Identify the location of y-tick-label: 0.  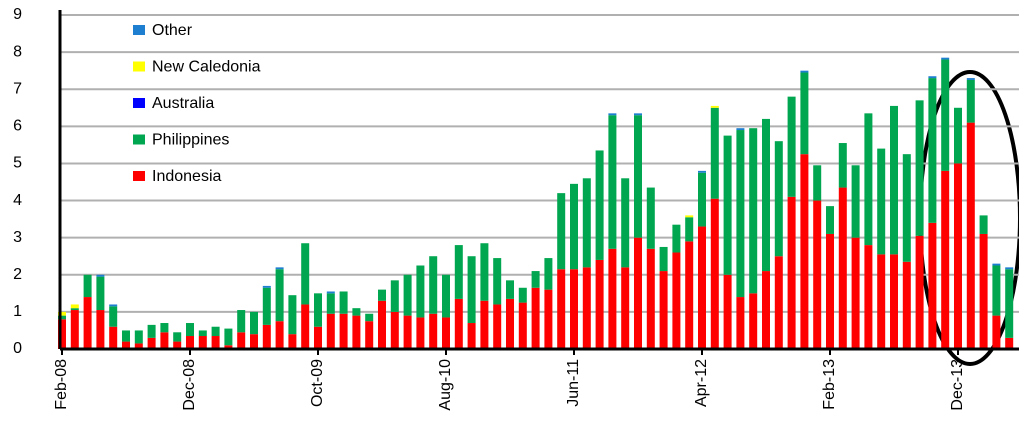
(17, 348).